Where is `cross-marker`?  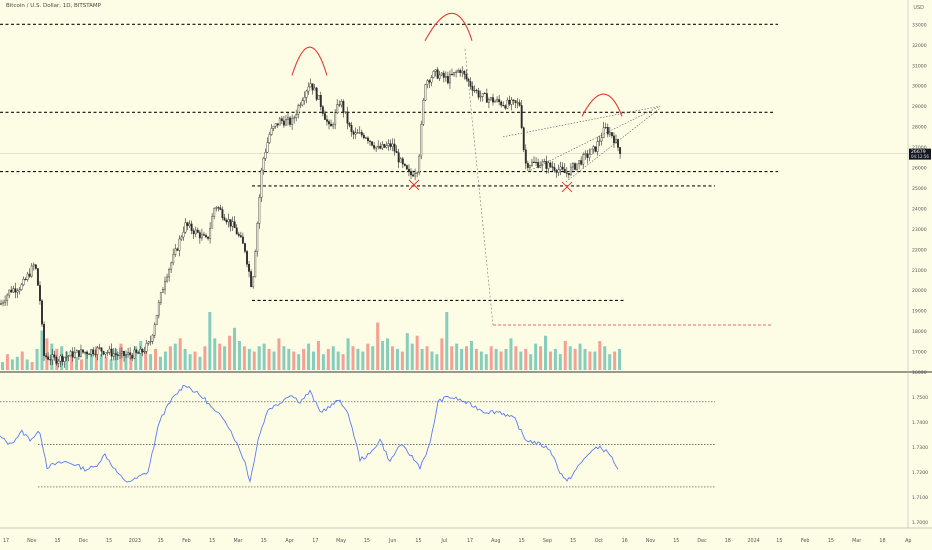 cross-marker is located at coordinates (567, 187).